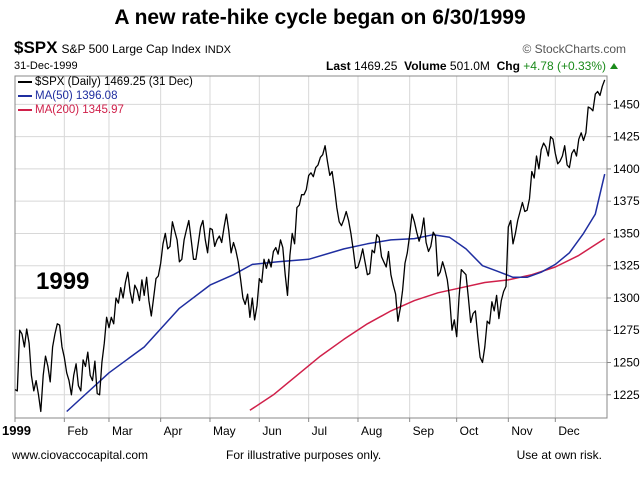 The height and width of the screenshot is (479, 640). Describe the element at coordinates (626, 104) in the screenshot. I see `y-tick-label: 1450` at that location.